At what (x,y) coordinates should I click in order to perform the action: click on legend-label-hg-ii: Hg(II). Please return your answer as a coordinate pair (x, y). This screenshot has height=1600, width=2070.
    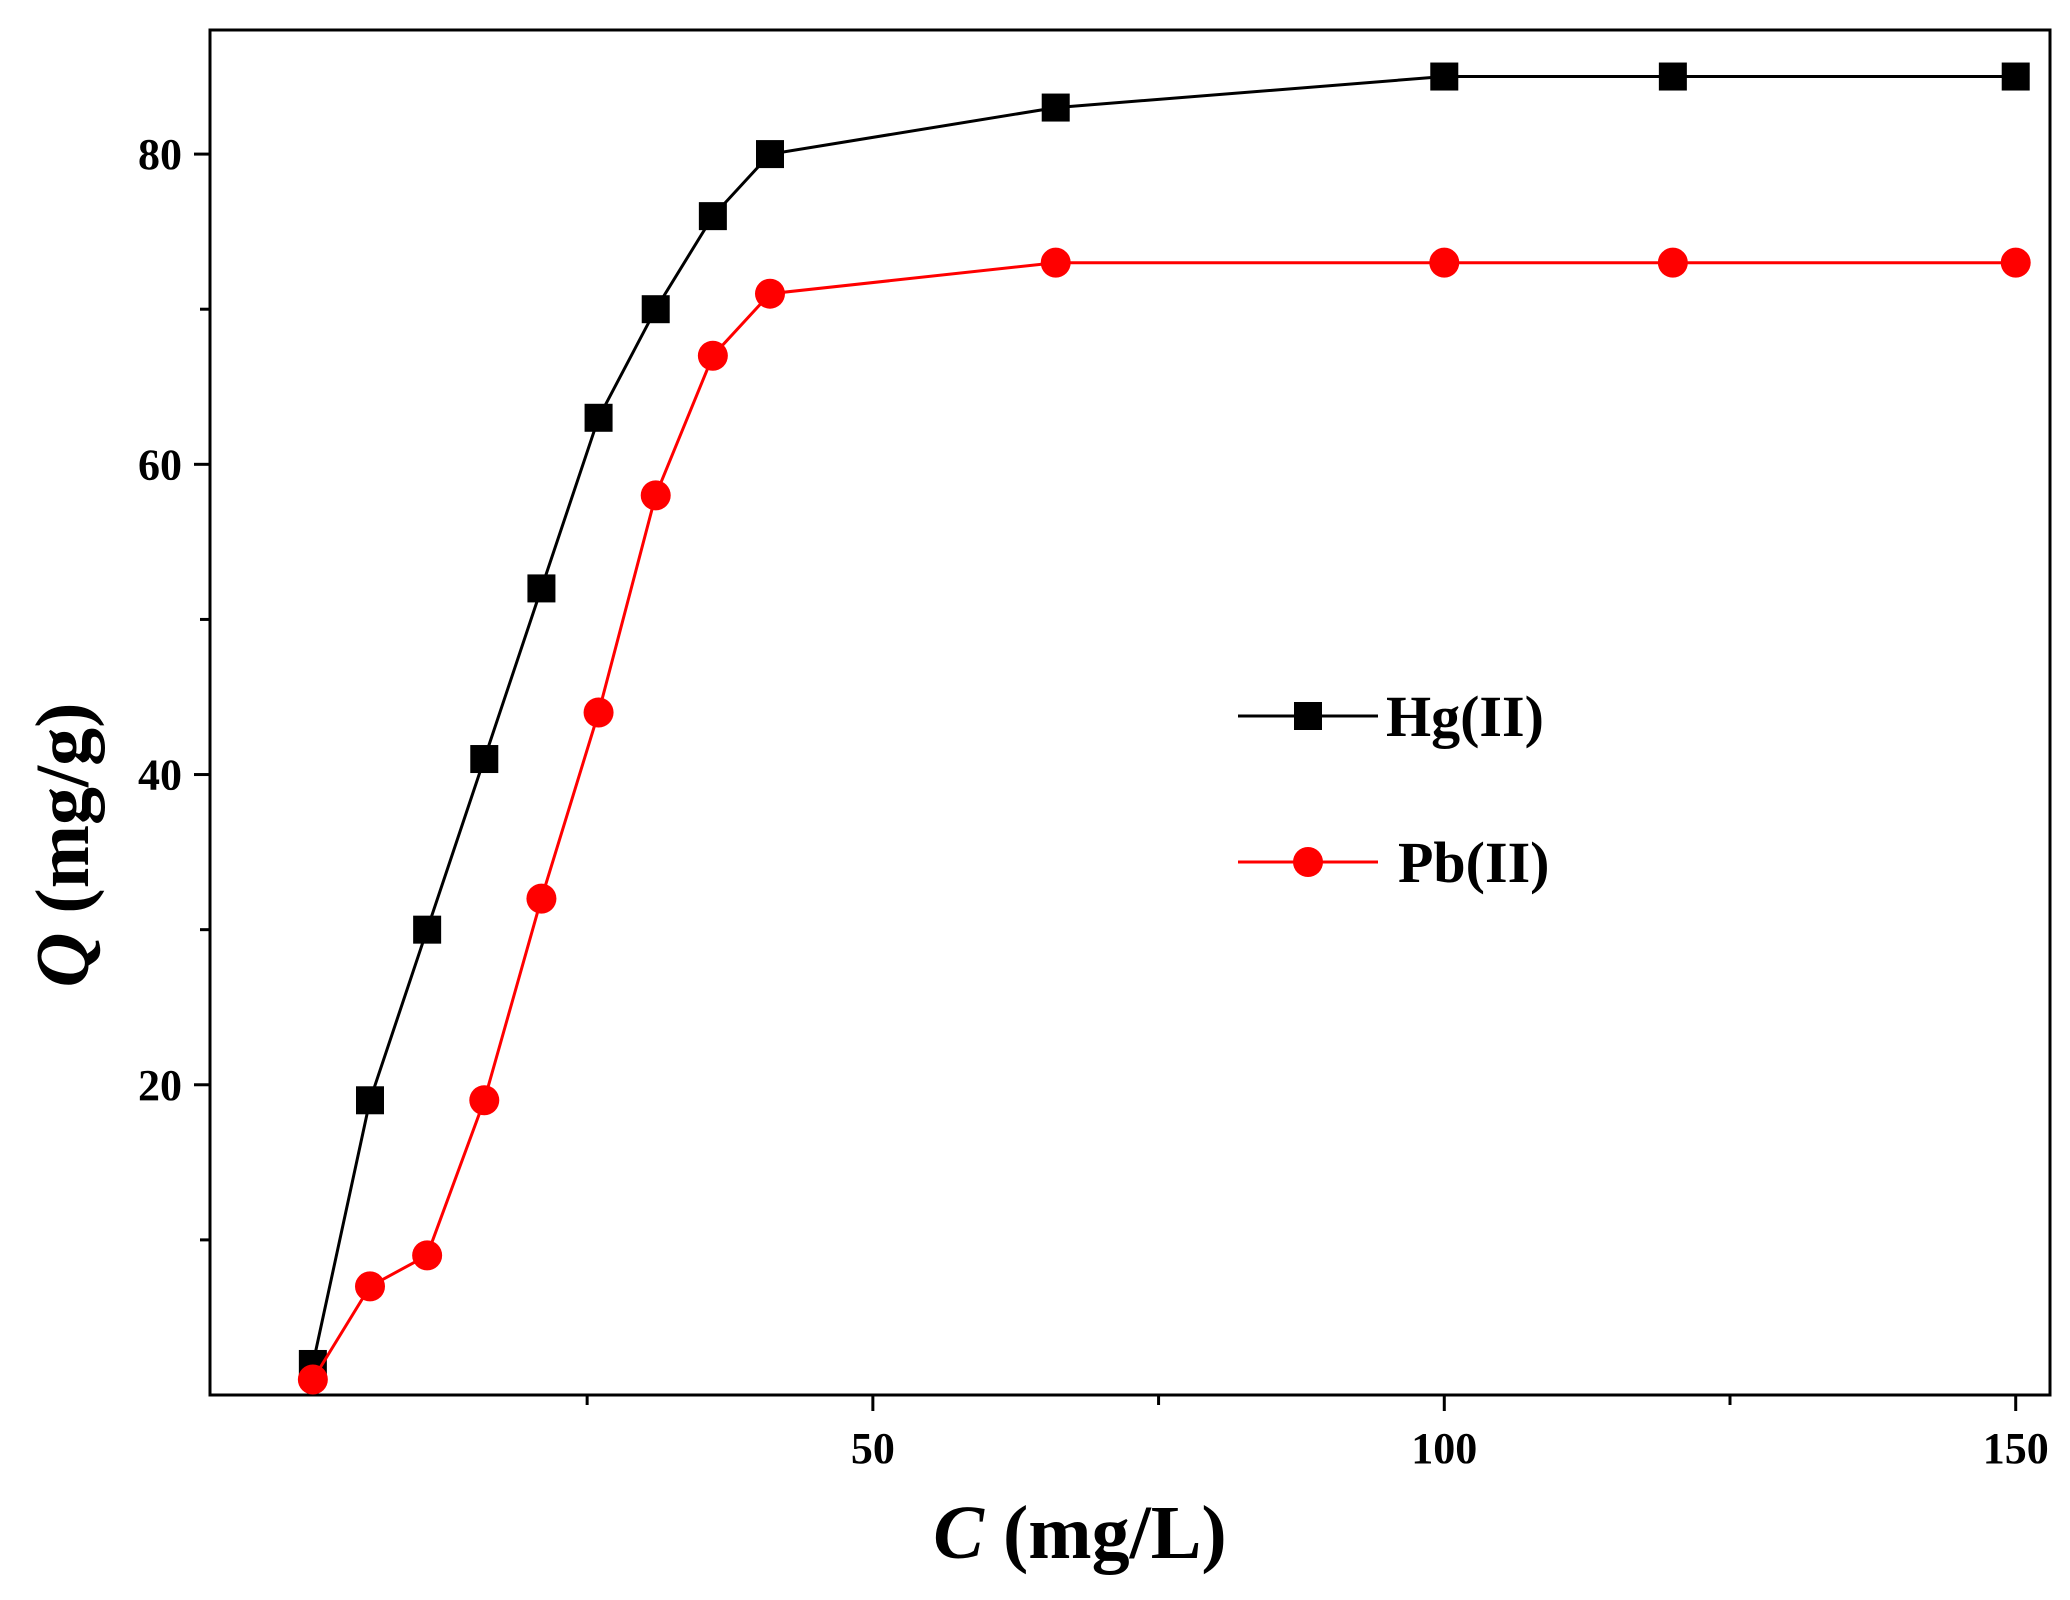
    Looking at the image, I should click on (1465, 716).